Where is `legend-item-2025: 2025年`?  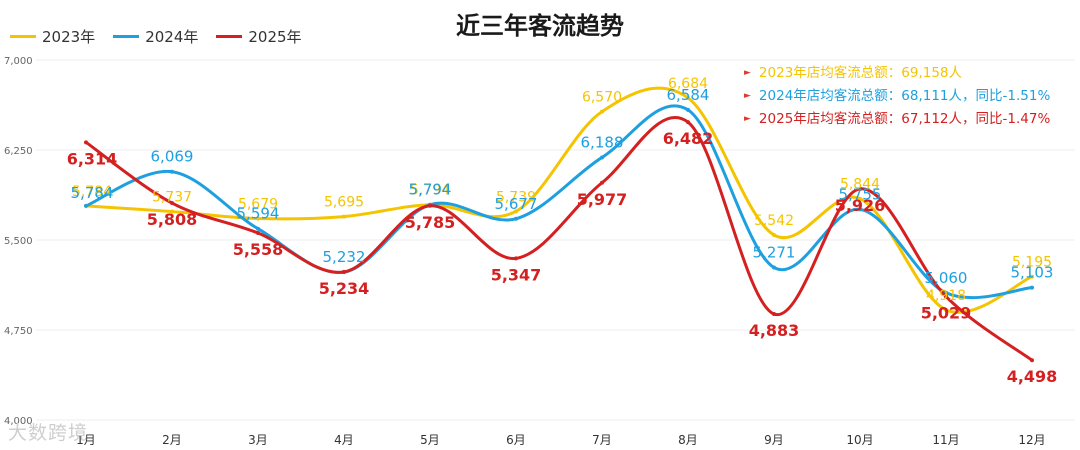 legend-item-2025: 2025年 is located at coordinates (259, 36).